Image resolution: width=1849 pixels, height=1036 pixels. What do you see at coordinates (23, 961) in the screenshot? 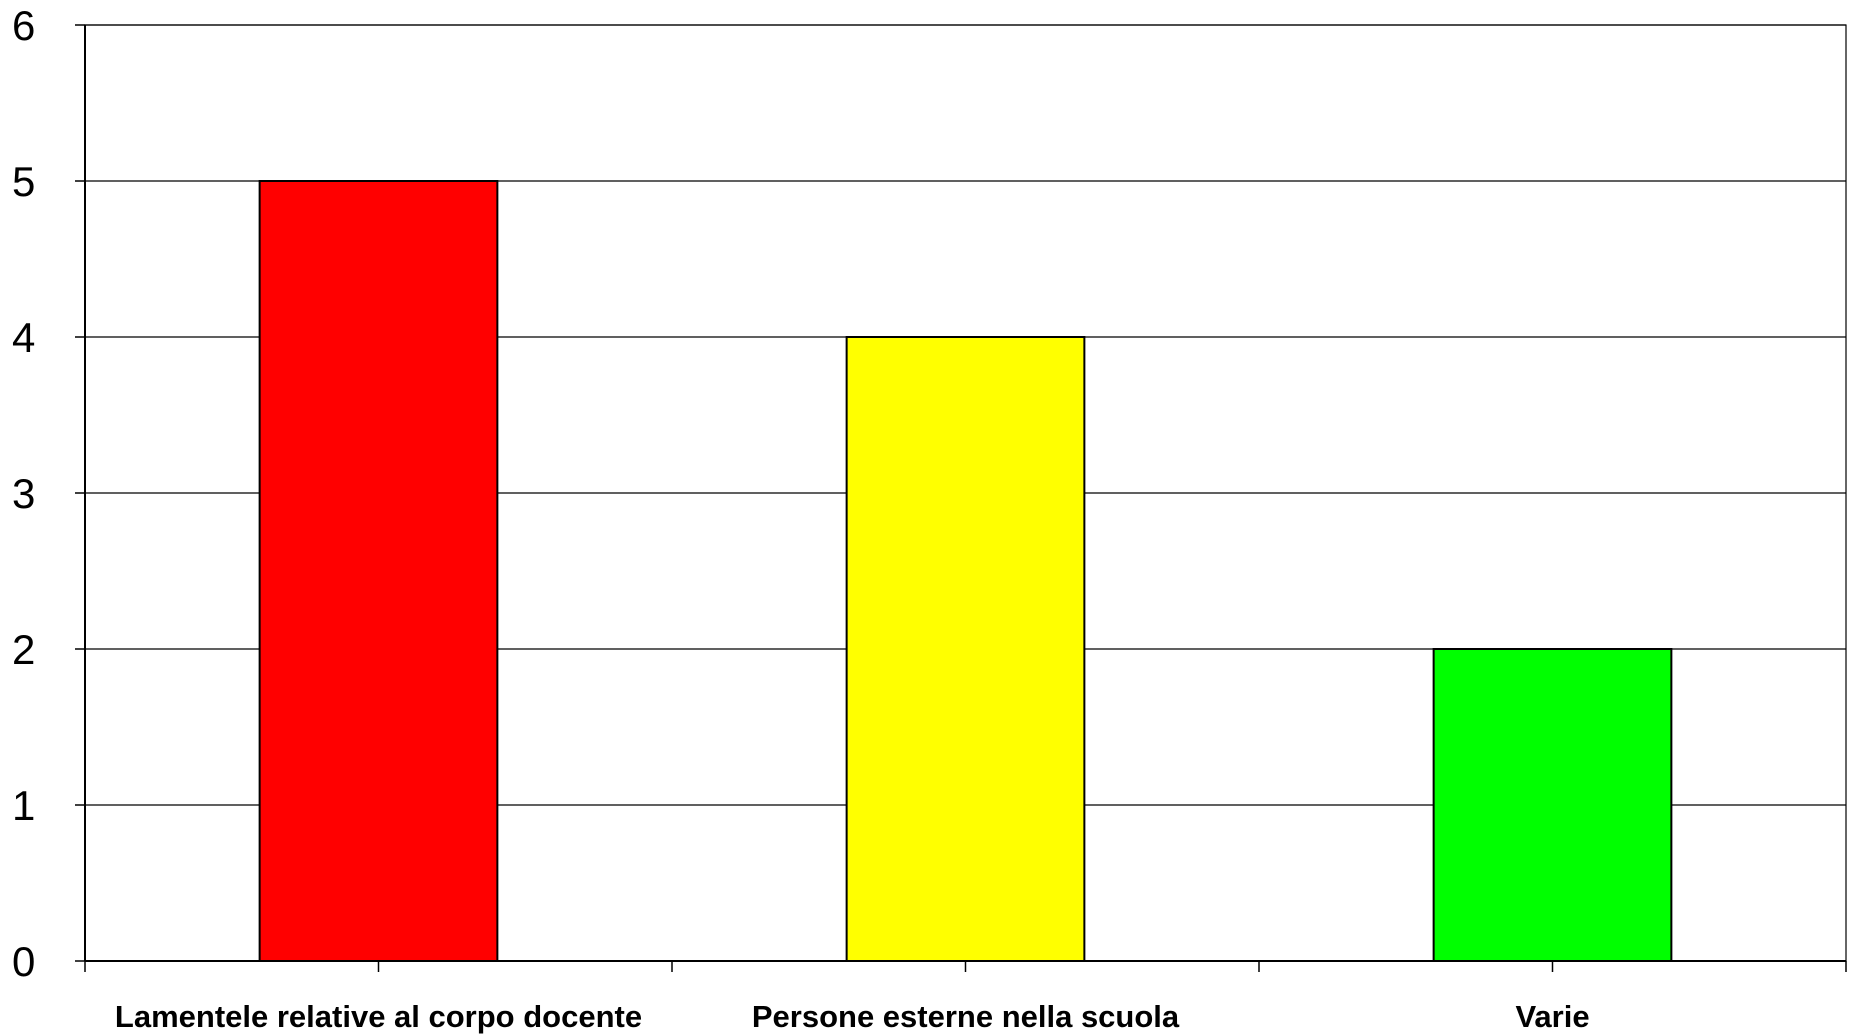
I see `y-tick-label: 0` at bounding box center [23, 961].